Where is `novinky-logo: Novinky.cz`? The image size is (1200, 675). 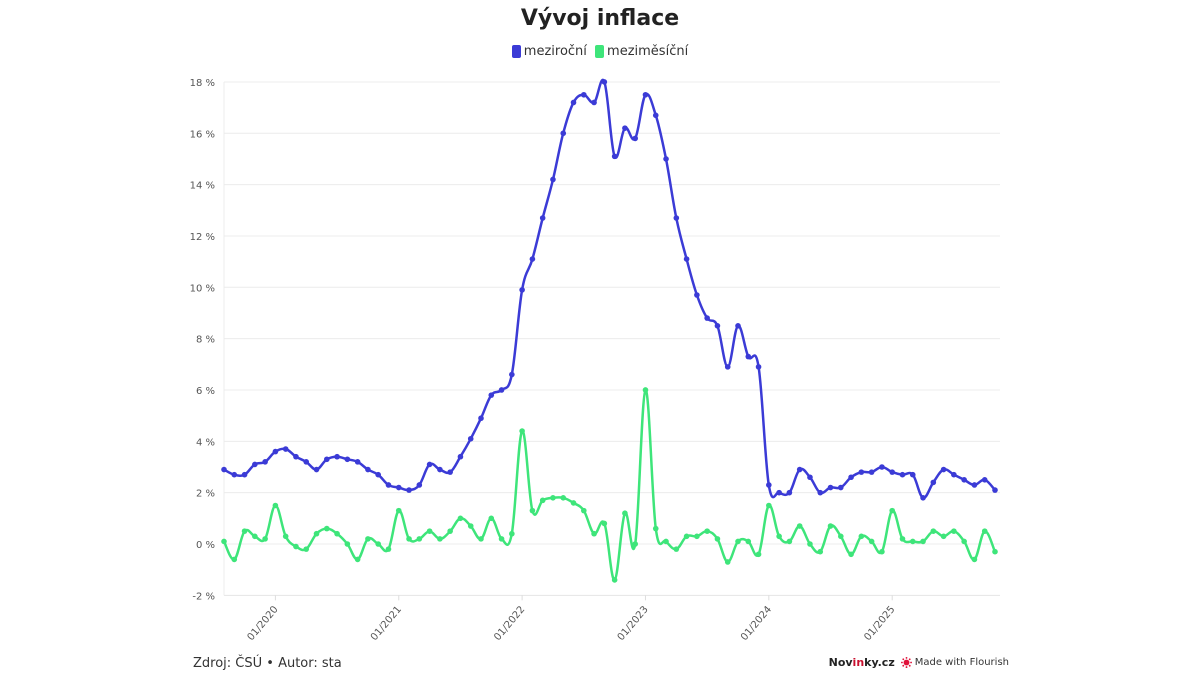 novinky-logo: Novinky.cz is located at coordinates (862, 662).